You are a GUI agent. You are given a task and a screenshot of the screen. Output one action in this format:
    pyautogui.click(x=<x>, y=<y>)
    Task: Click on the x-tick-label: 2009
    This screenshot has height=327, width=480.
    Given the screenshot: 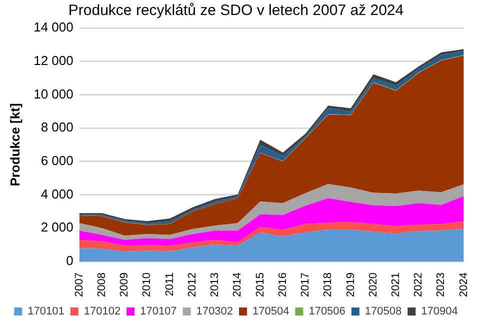 What is the action you would take?
    pyautogui.click(x=124, y=285)
    